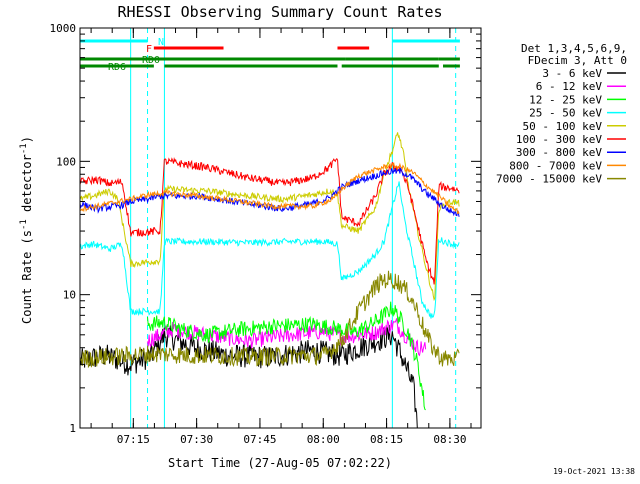 The height and width of the screenshot is (484, 640). I want to click on legend-label-5: 100 - 300 keV, so click(559, 139).